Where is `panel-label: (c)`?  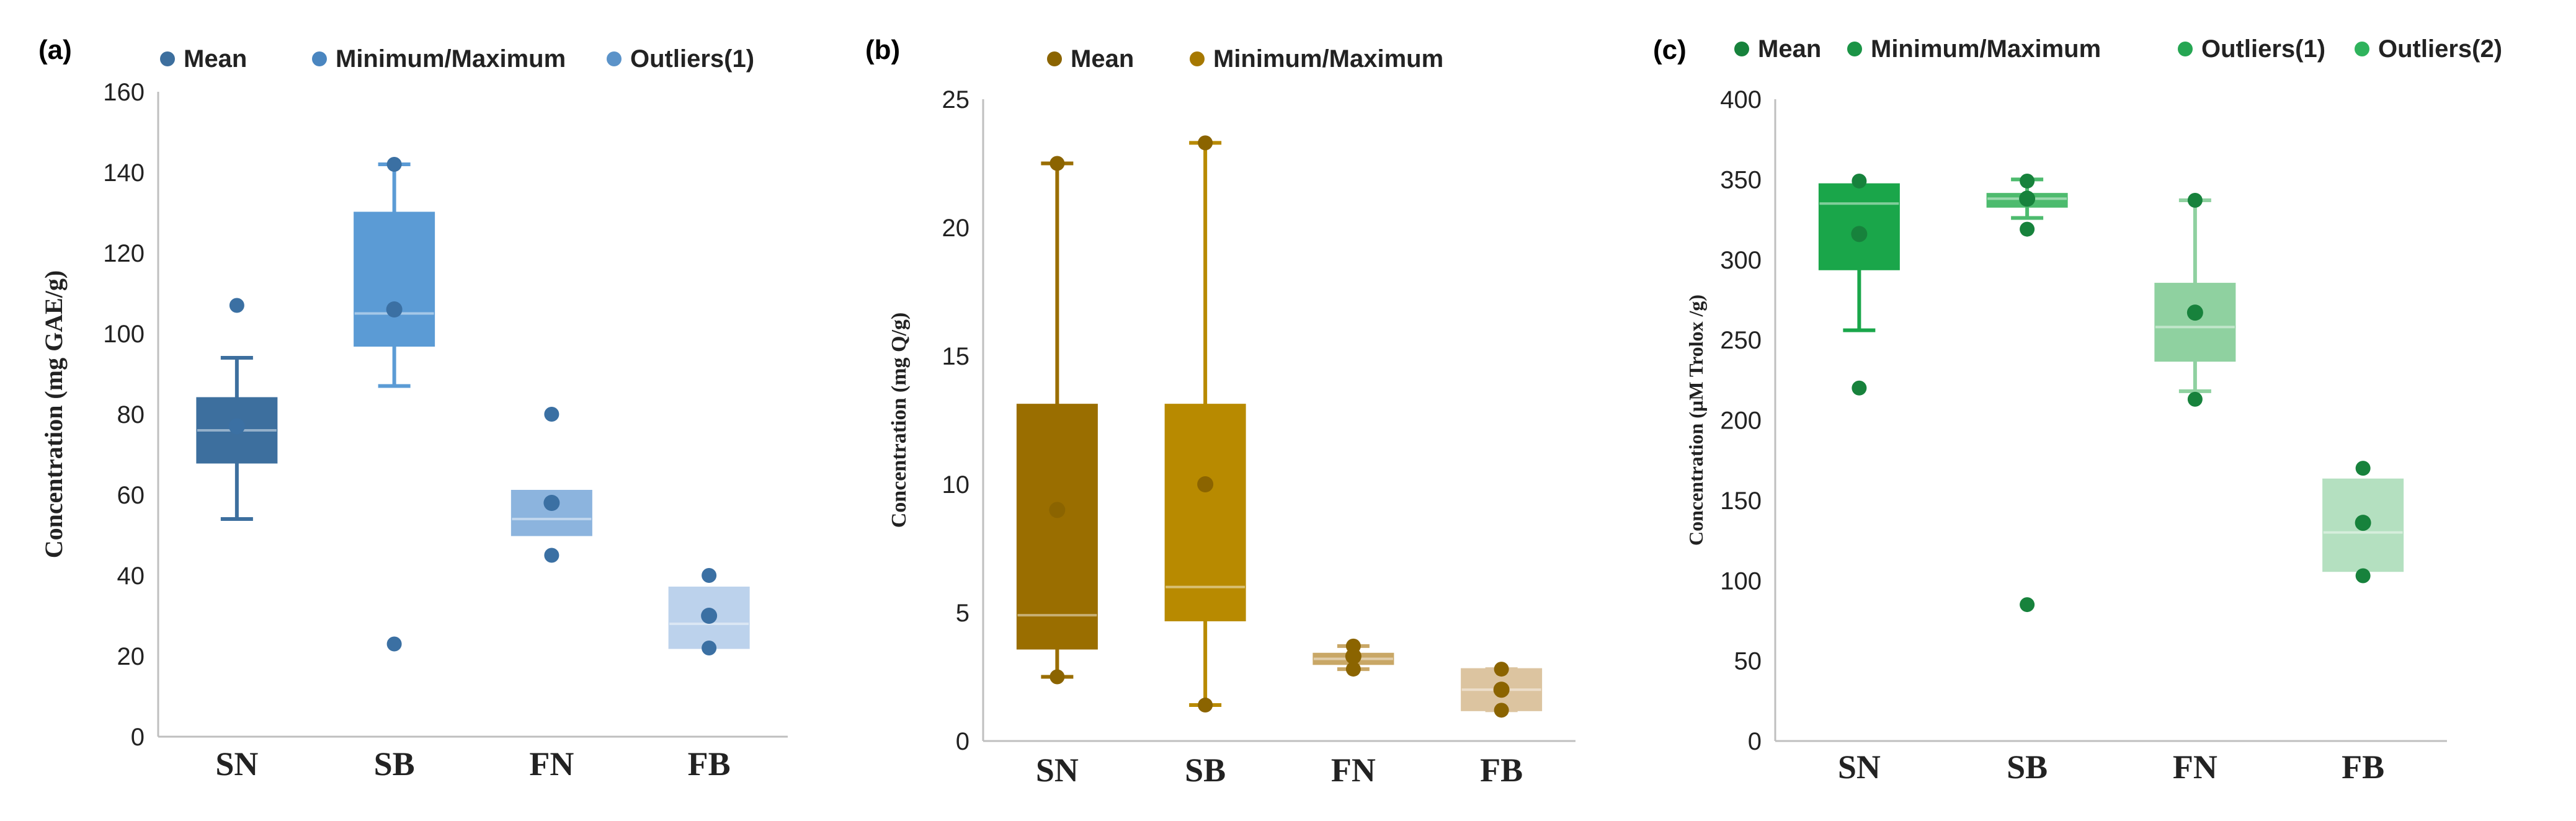
panel-label: (c) is located at coordinates (1670, 50).